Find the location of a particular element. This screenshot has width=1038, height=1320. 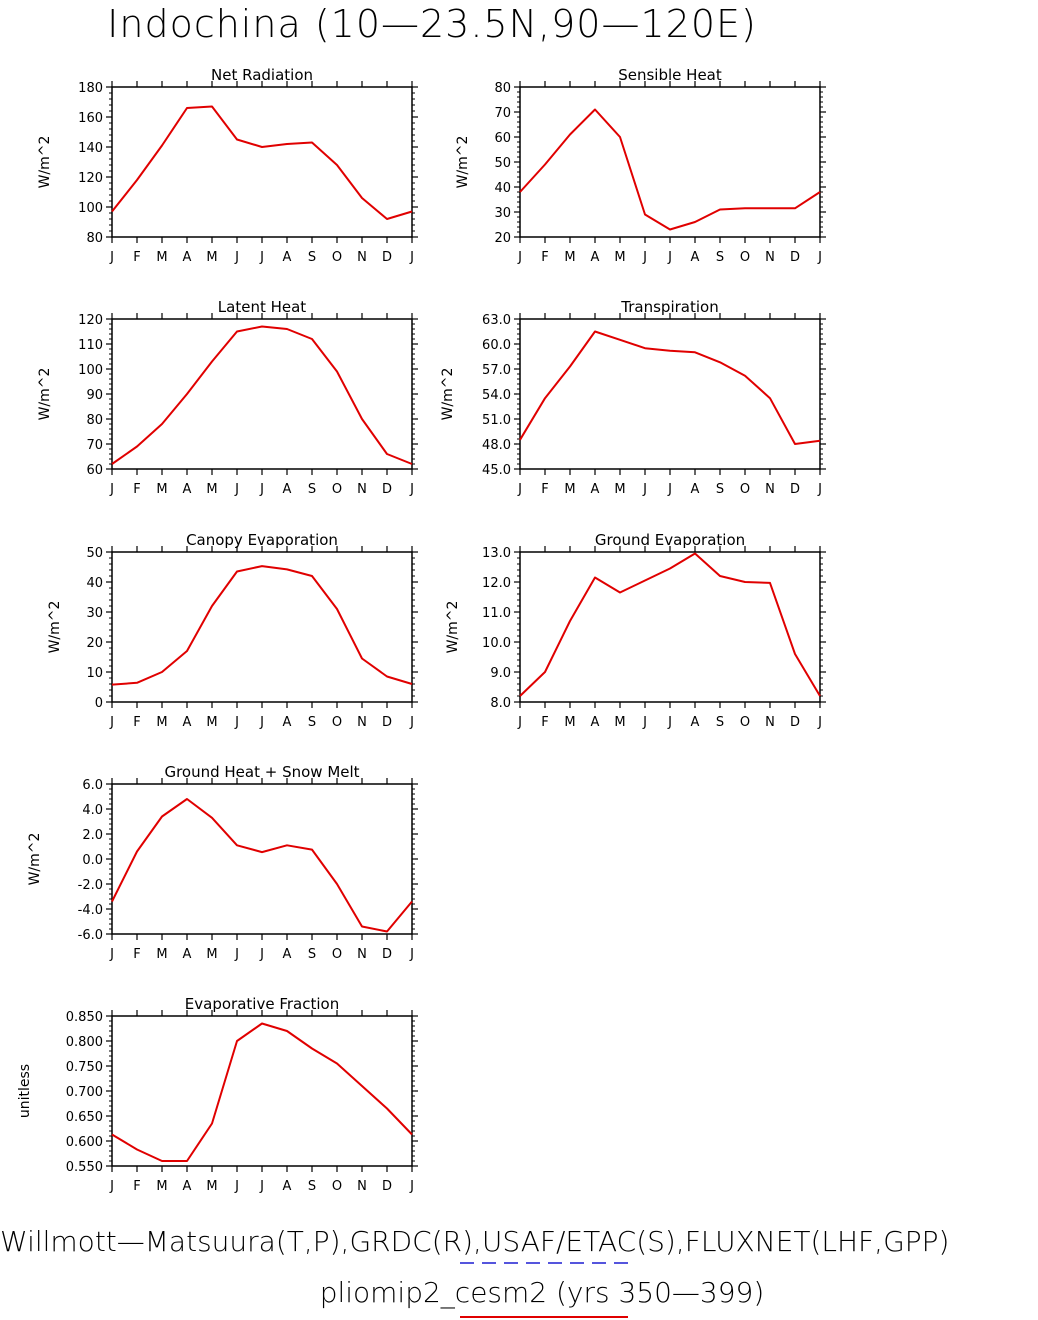

y-tick-label: 57.0 is located at coordinates (496, 370).